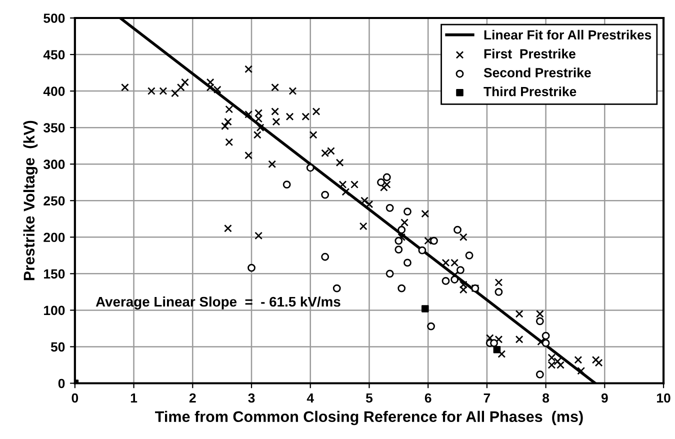 Image resolution: width=675 pixels, height=439 pixels. Describe the element at coordinates (568, 35) in the screenshot. I see `legend-label: Linear Fit for All Prestrikes` at that location.